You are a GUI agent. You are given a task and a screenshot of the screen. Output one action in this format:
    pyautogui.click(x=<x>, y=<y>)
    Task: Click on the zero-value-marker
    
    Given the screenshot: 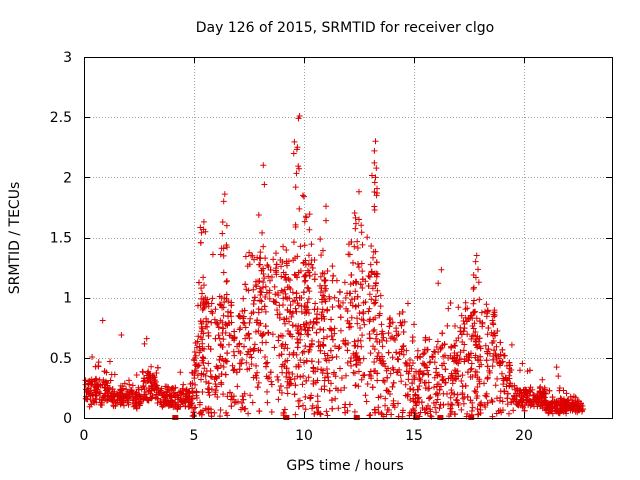 What is the action you would take?
    pyautogui.click(x=356, y=417)
    